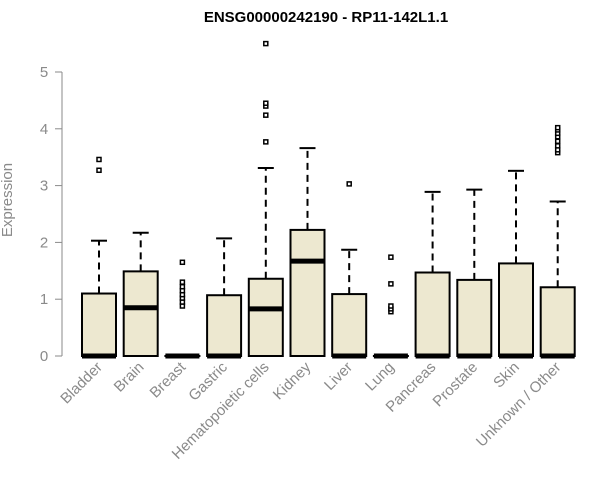 This screenshot has width=600, height=500. I want to click on y-tick-label: 2, so click(44, 242).